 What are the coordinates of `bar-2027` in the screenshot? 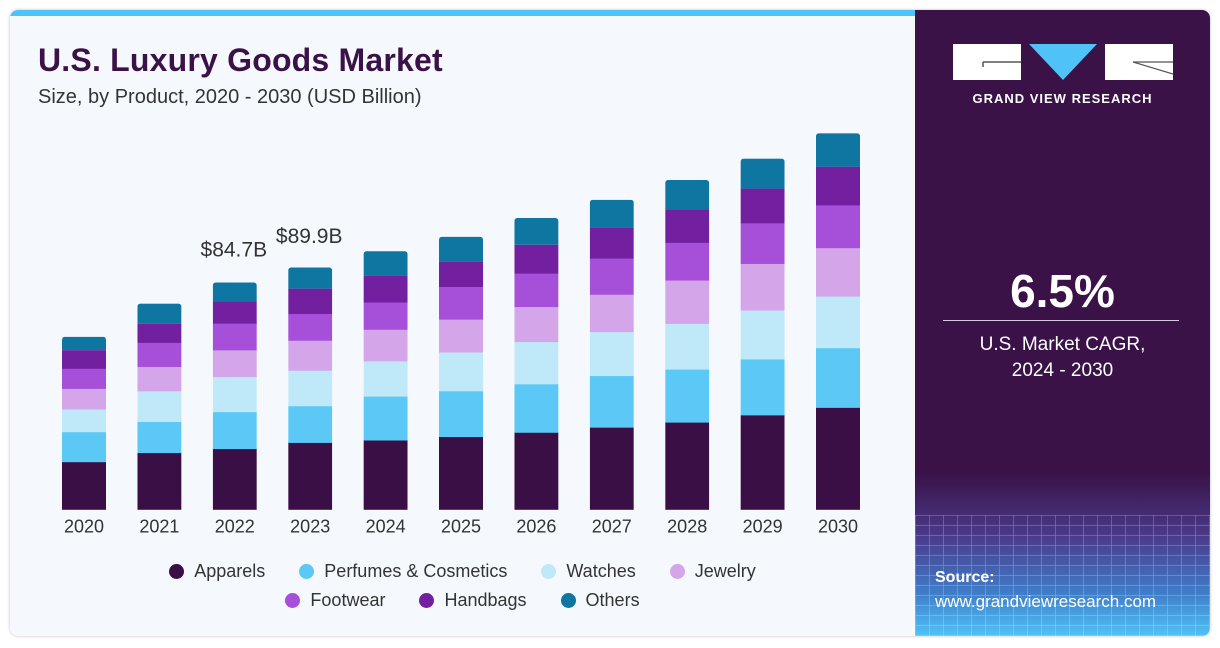 It's located at (611, 354).